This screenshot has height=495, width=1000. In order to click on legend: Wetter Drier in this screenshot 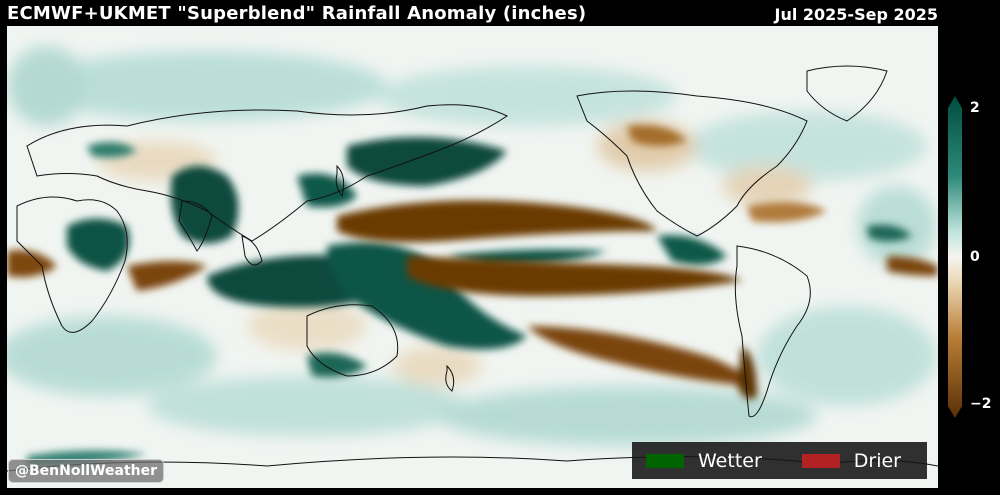, I will do `click(779, 460)`.